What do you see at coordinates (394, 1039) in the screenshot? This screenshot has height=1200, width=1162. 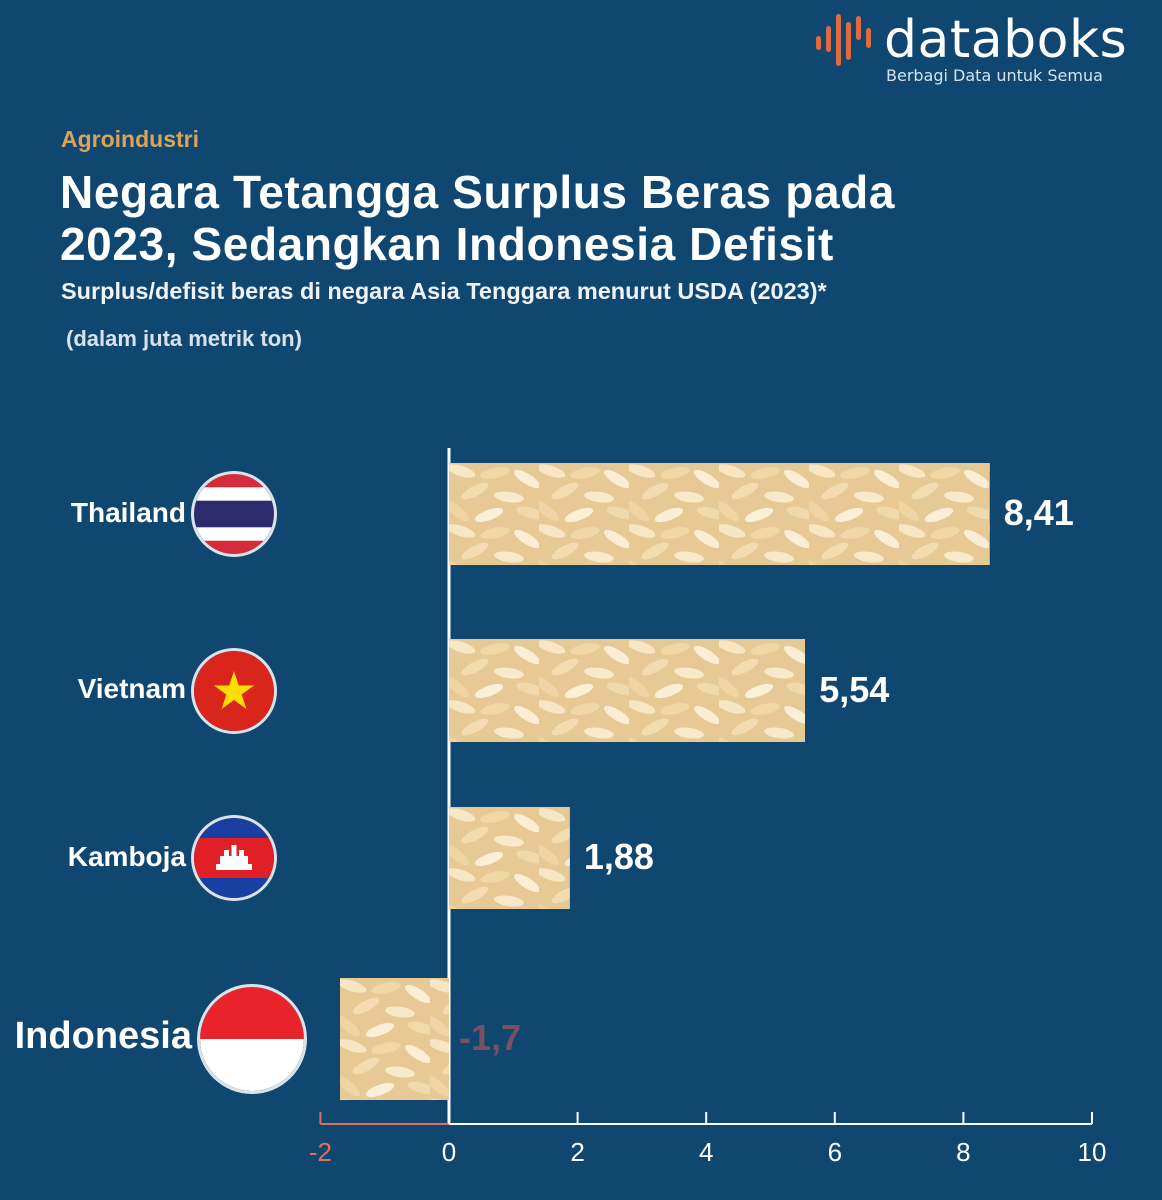 I see `bar-indonesia` at bounding box center [394, 1039].